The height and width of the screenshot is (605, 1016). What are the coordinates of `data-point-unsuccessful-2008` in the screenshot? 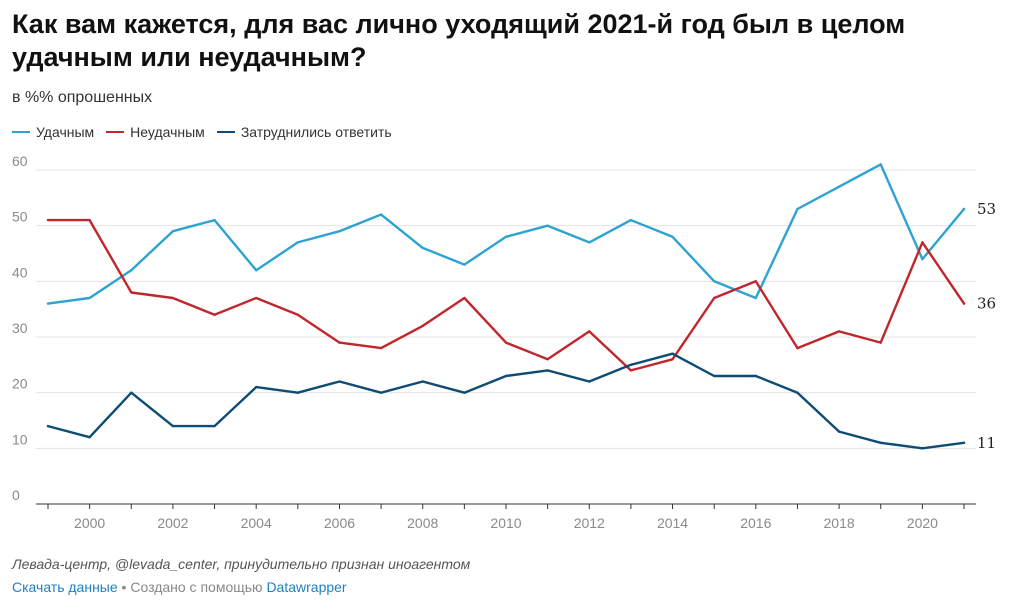 It's located at (422, 326).